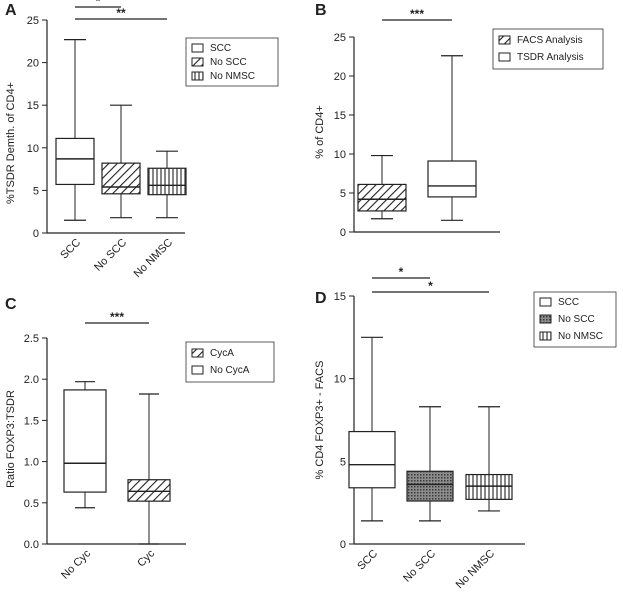 This screenshot has height=600, width=623. What do you see at coordinates (31, 463) in the screenshot?
I see `y-tick-label: 1.0` at bounding box center [31, 463].